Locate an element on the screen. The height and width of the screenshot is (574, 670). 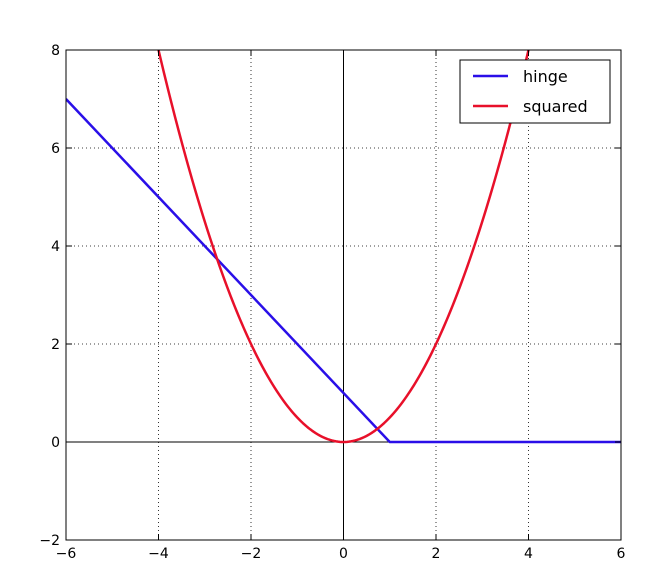
legend-box is located at coordinates (535, 91).